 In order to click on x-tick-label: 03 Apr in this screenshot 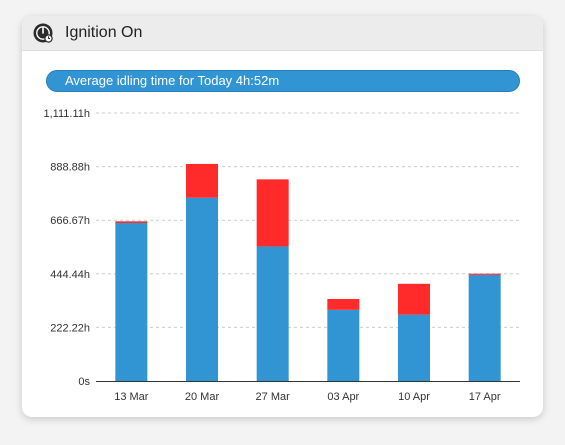, I will do `click(343, 397)`.